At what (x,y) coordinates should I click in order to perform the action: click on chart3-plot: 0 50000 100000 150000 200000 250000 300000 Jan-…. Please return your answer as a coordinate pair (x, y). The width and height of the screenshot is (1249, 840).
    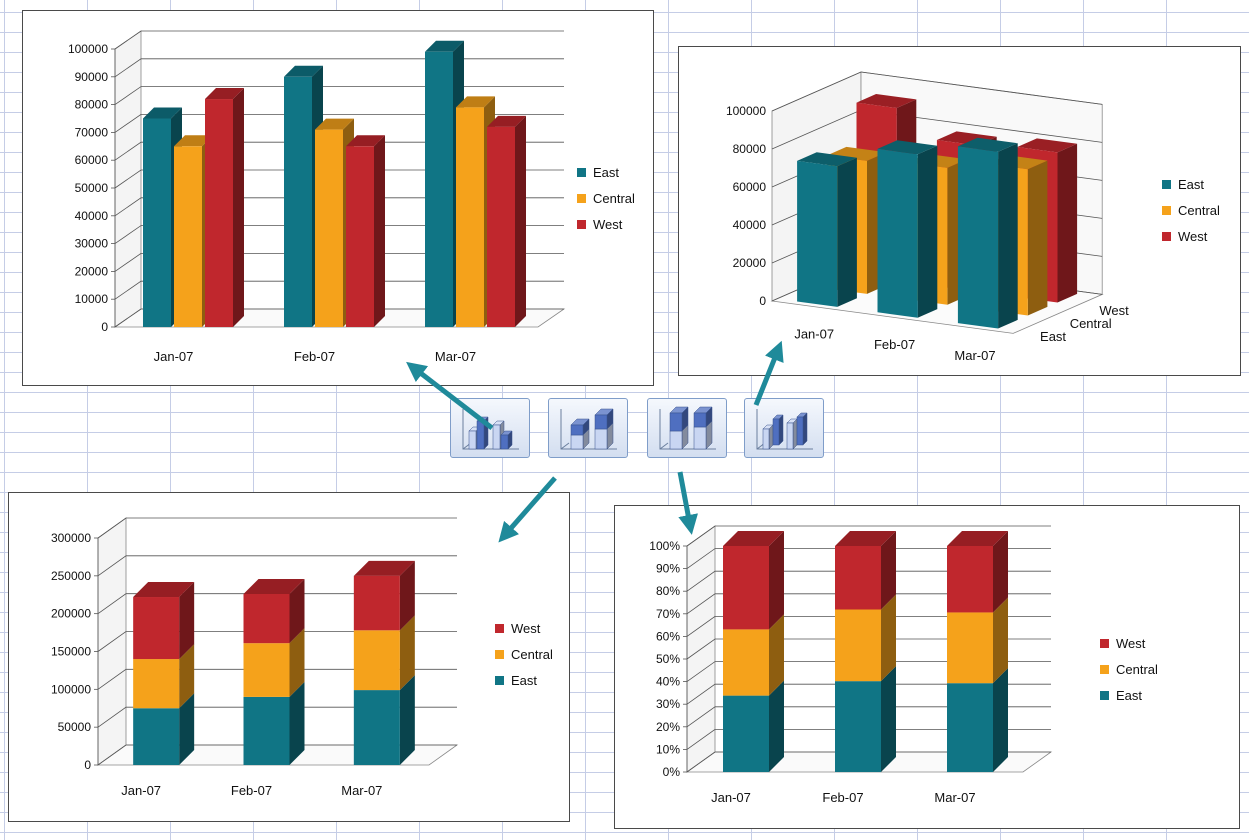
    Looking at the image, I should click on (255, 657).